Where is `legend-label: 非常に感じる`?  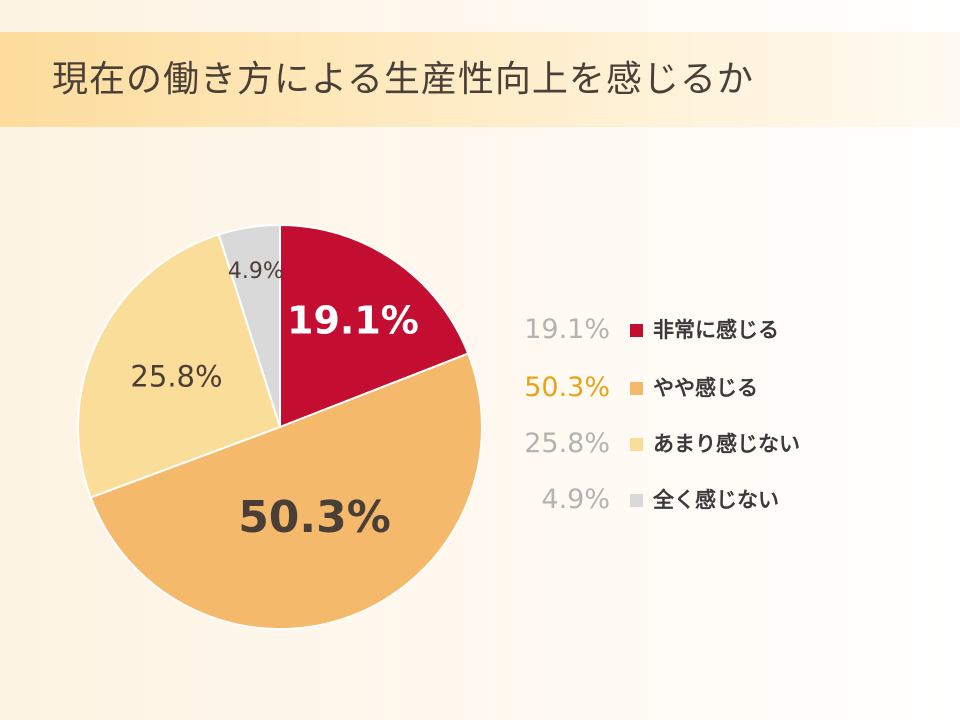 legend-label: 非常に感じる is located at coordinates (716, 330).